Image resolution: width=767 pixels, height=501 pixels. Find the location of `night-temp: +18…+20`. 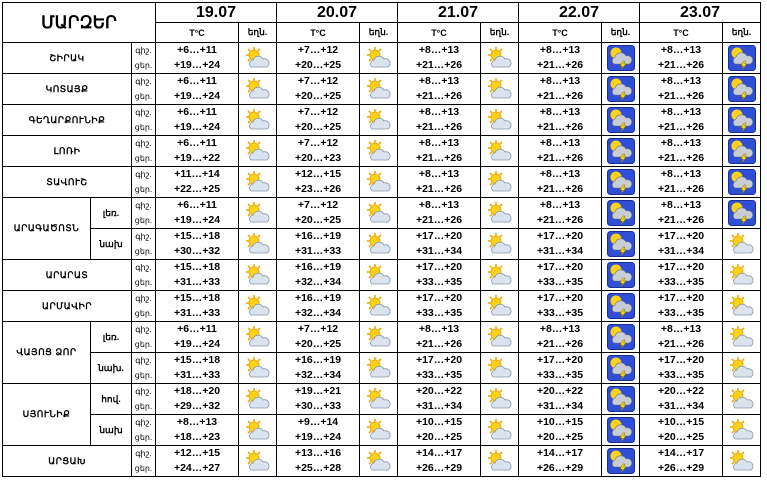

night-temp: +18…+20 is located at coordinates (197, 391).